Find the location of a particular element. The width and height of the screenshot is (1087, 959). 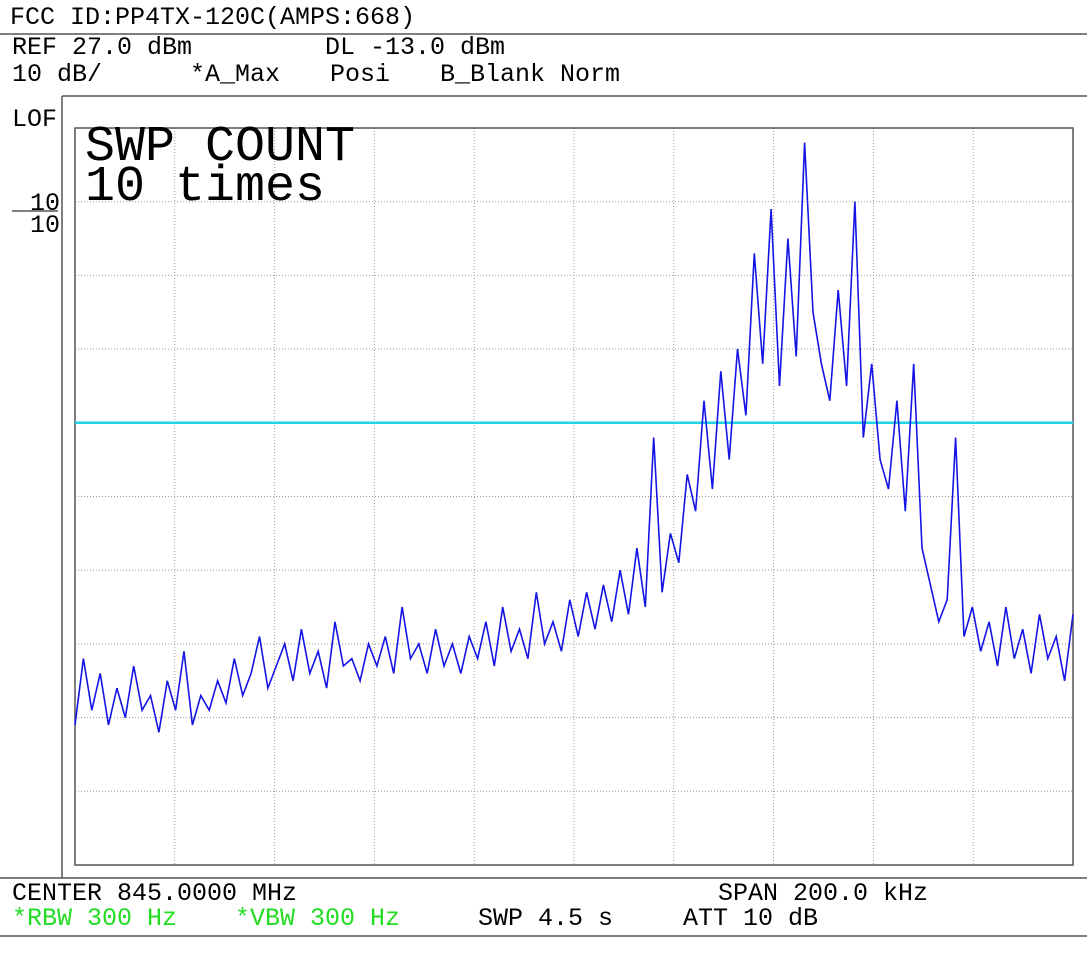

annotation: ATT 10 dB is located at coordinates (750, 918).